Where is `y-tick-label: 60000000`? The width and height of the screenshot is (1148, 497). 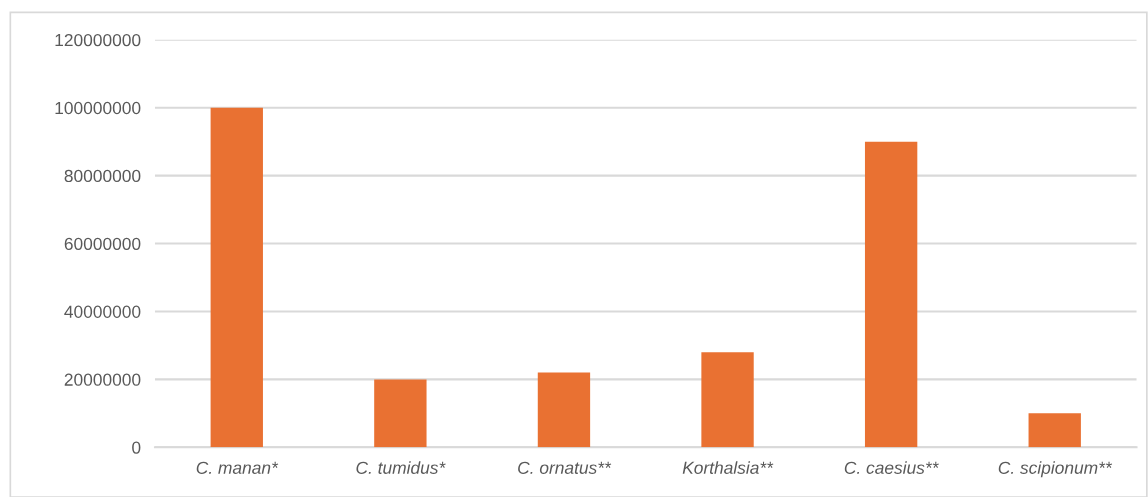 y-tick-label: 60000000 is located at coordinates (102, 243).